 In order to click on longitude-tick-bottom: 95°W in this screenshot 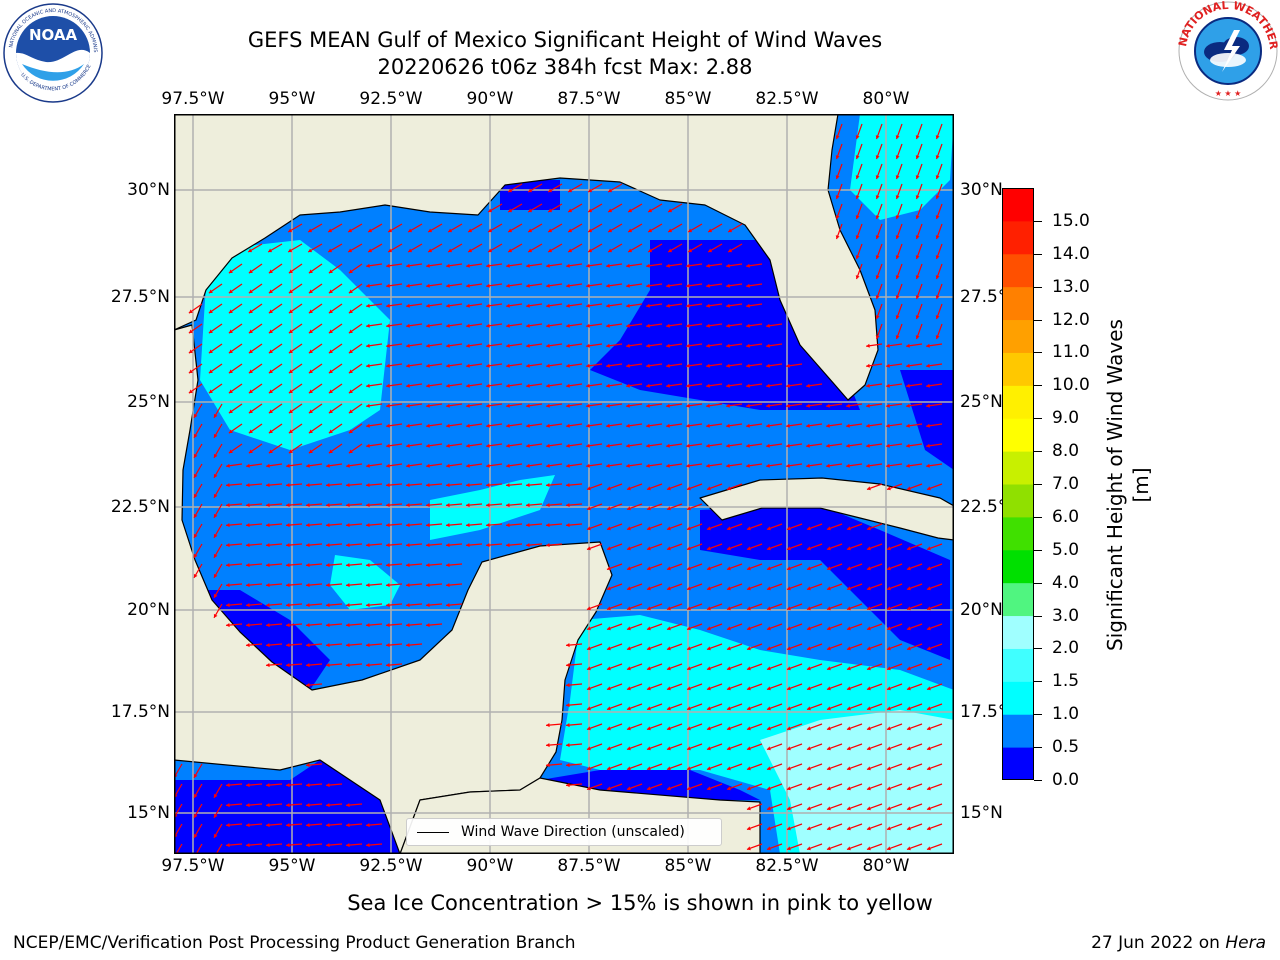, I will do `click(292, 866)`.